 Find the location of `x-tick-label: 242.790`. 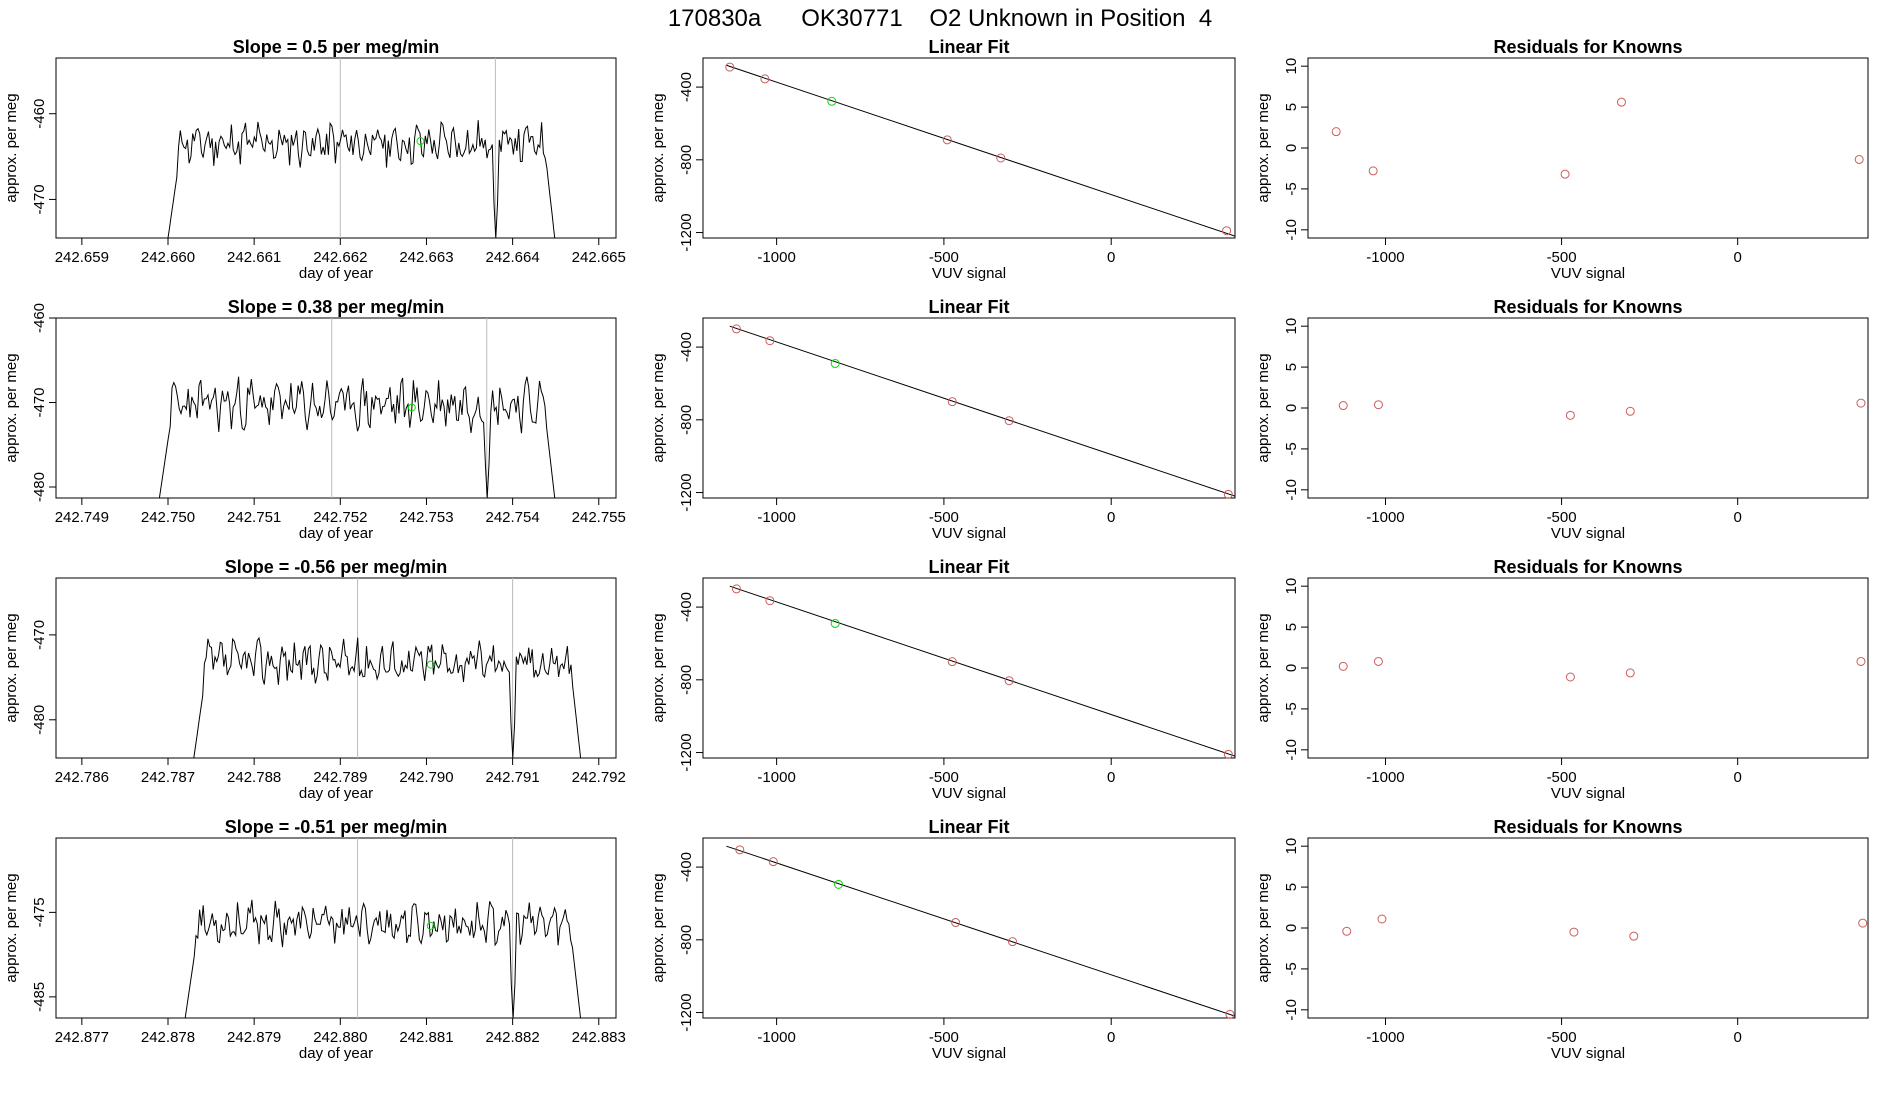

x-tick-label: 242.790 is located at coordinates (426, 777).